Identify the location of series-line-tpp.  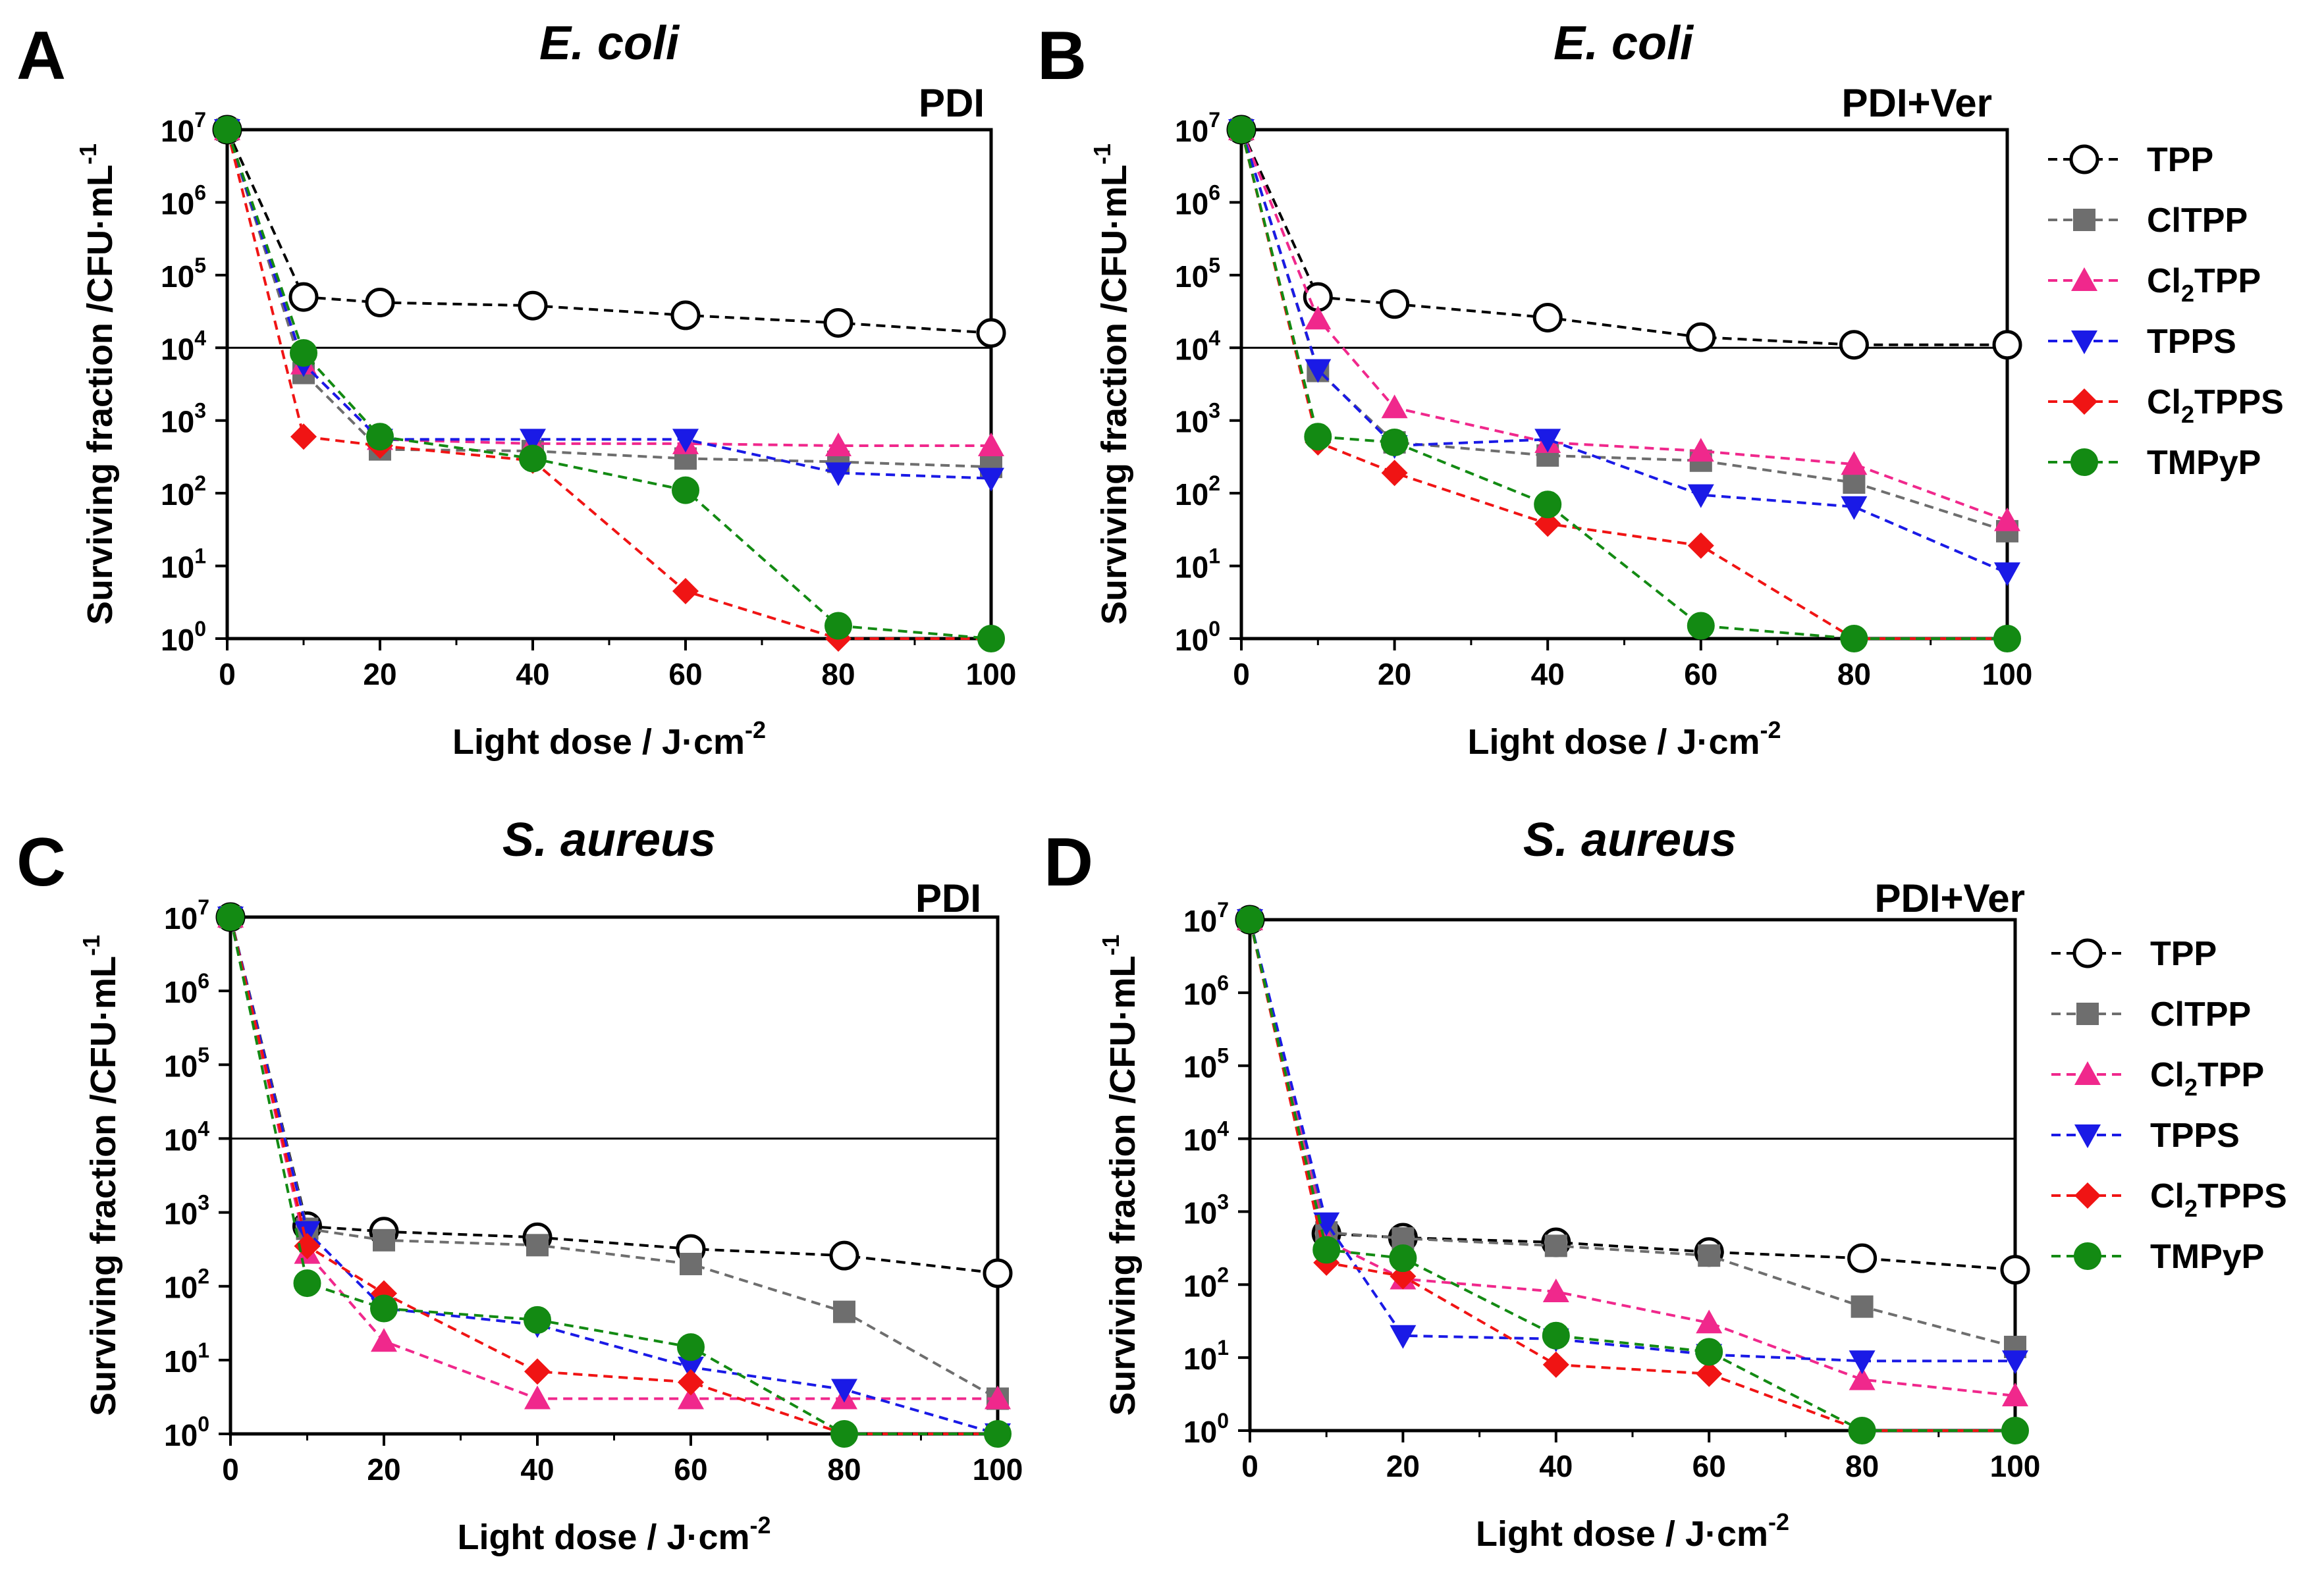
(609, 232).